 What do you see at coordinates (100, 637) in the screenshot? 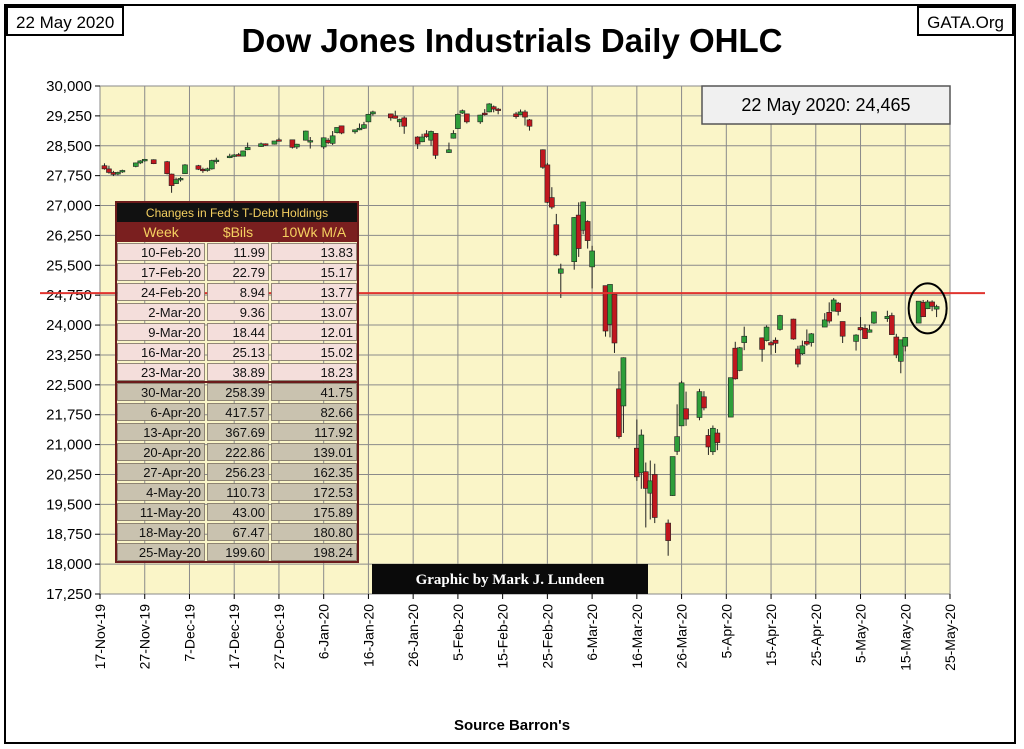
I see `x-tick-label: 17-Nov-19` at bounding box center [100, 637].